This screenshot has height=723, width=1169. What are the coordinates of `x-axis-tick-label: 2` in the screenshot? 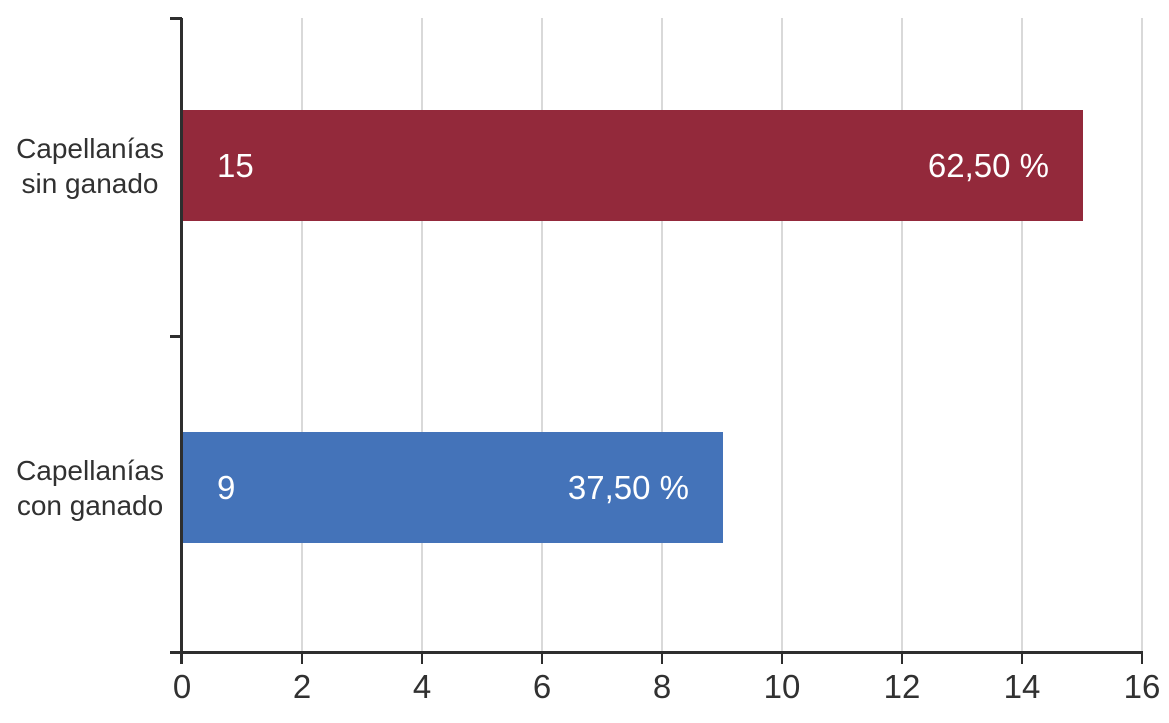 It's located at (302, 686).